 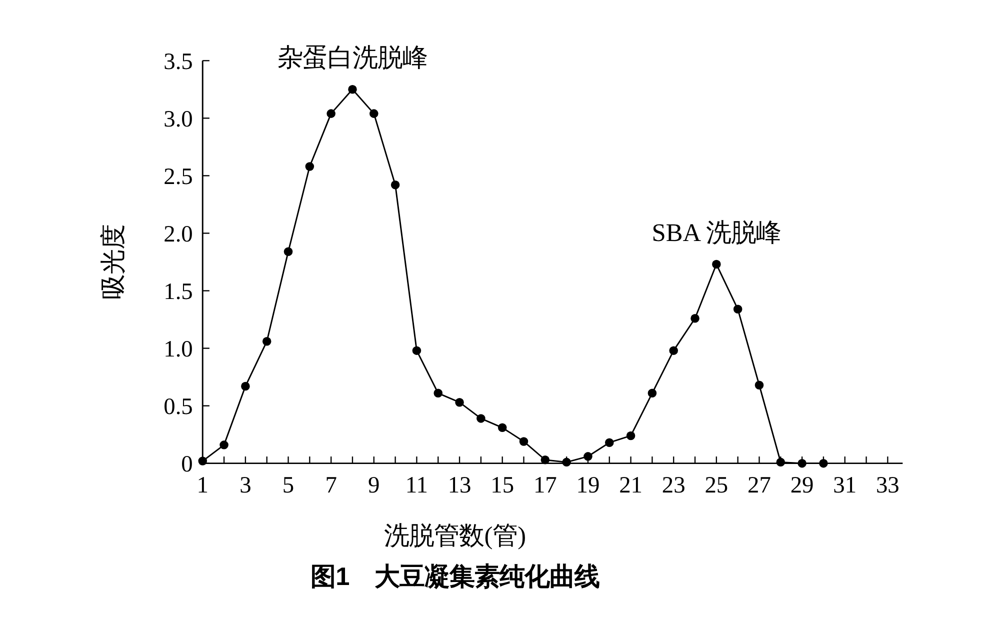 What do you see at coordinates (760, 485) in the screenshot?
I see `x-tick-label: 27` at bounding box center [760, 485].